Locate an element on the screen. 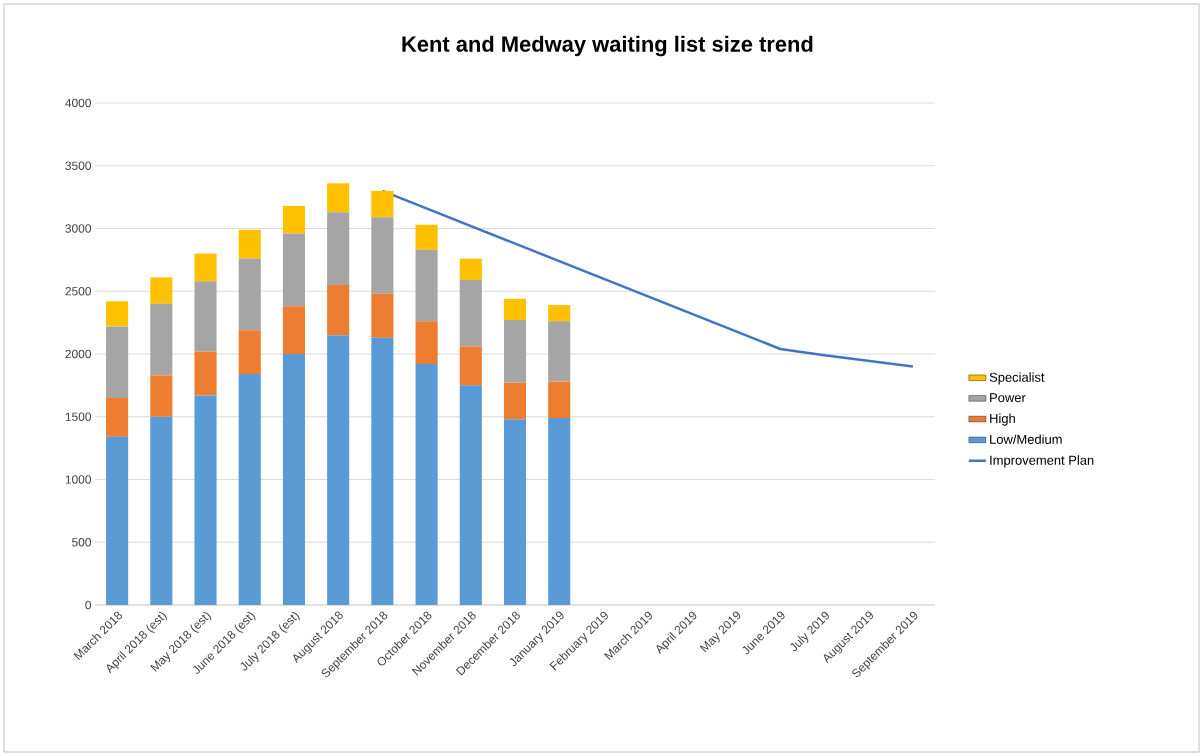 The image size is (1203, 756). y-tick-label: 4000 is located at coordinates (78, 103).